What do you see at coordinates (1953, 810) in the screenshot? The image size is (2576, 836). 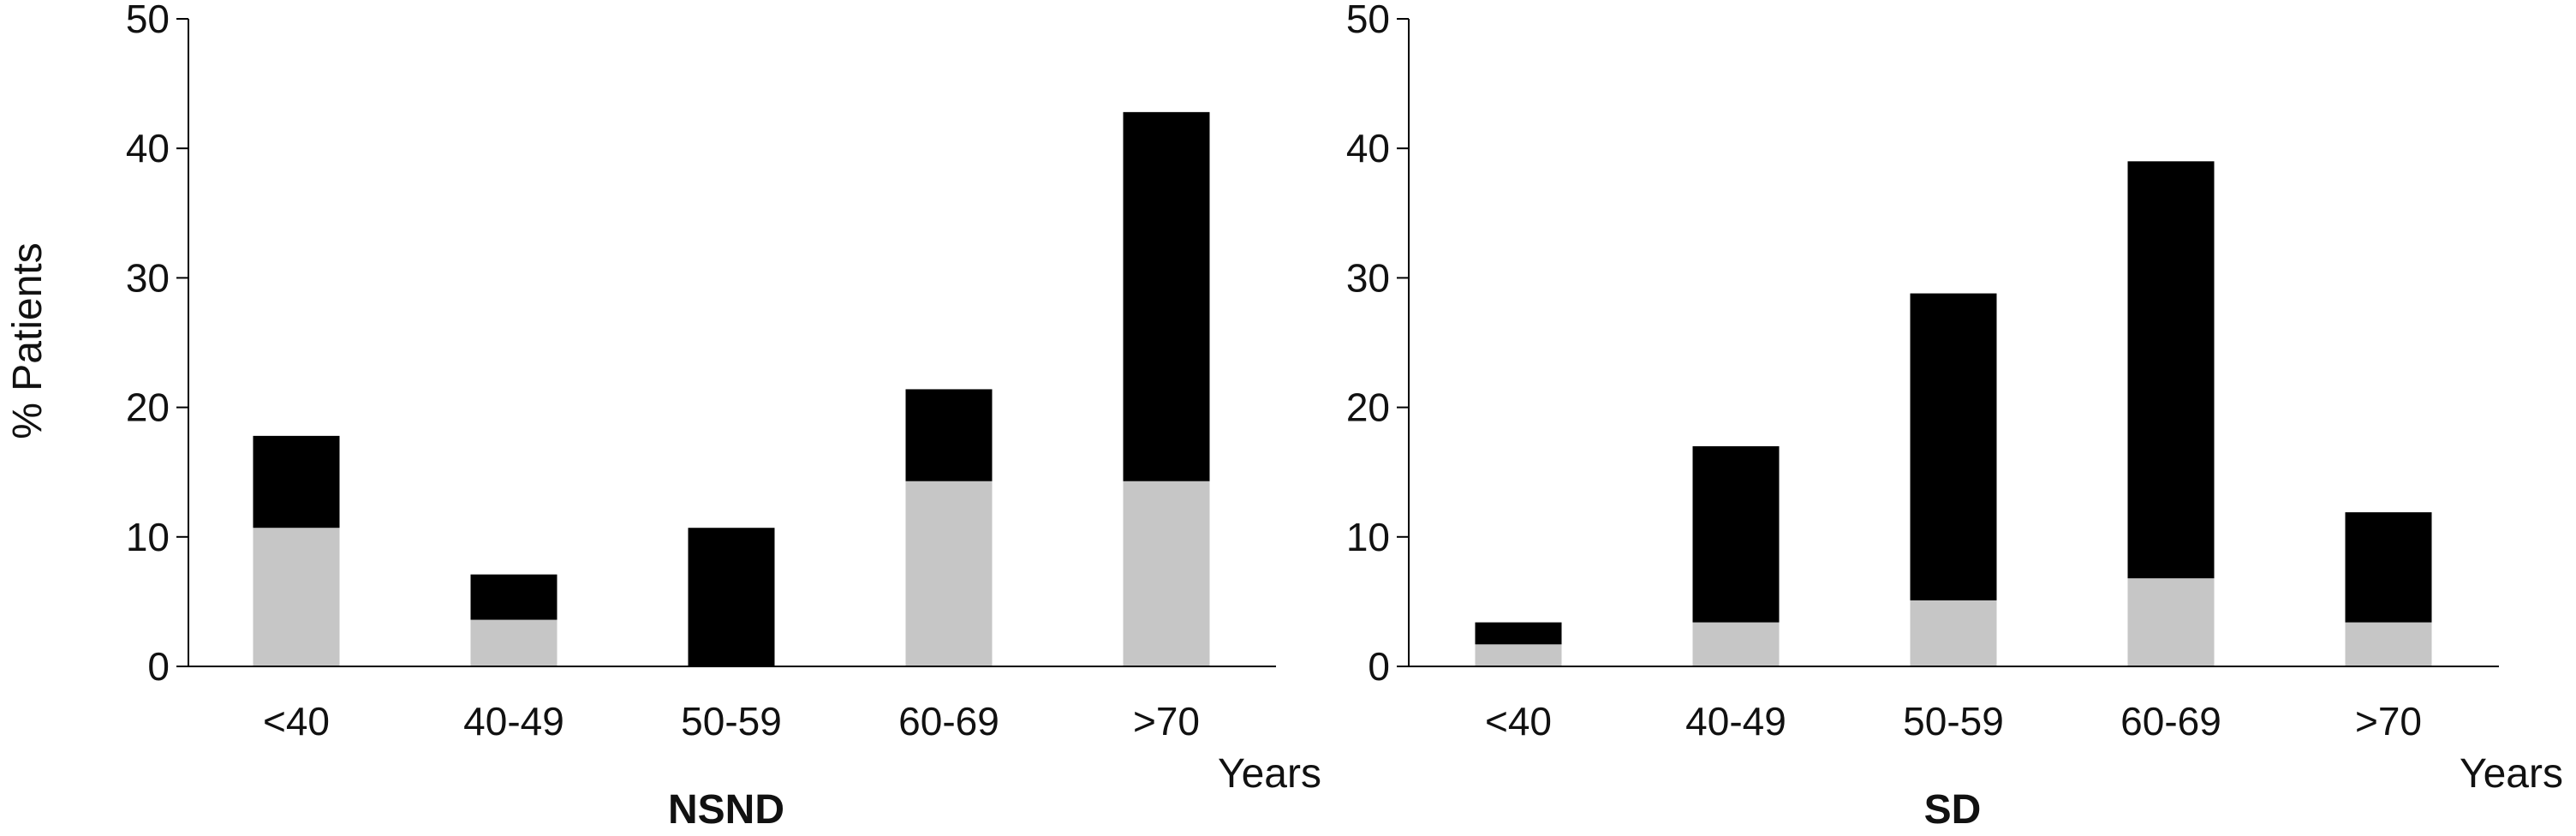 I see `panel-title: SD` at bounding box center [1953, 810].